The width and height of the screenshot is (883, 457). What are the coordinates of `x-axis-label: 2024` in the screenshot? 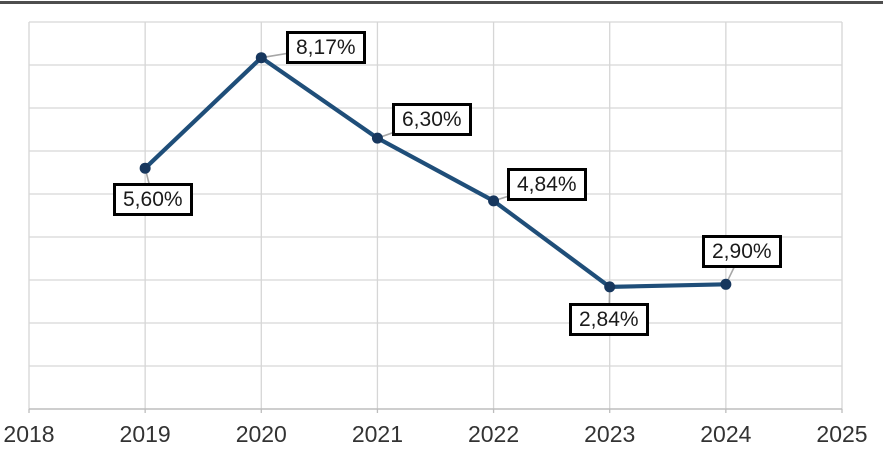 It's located at (726, 434).